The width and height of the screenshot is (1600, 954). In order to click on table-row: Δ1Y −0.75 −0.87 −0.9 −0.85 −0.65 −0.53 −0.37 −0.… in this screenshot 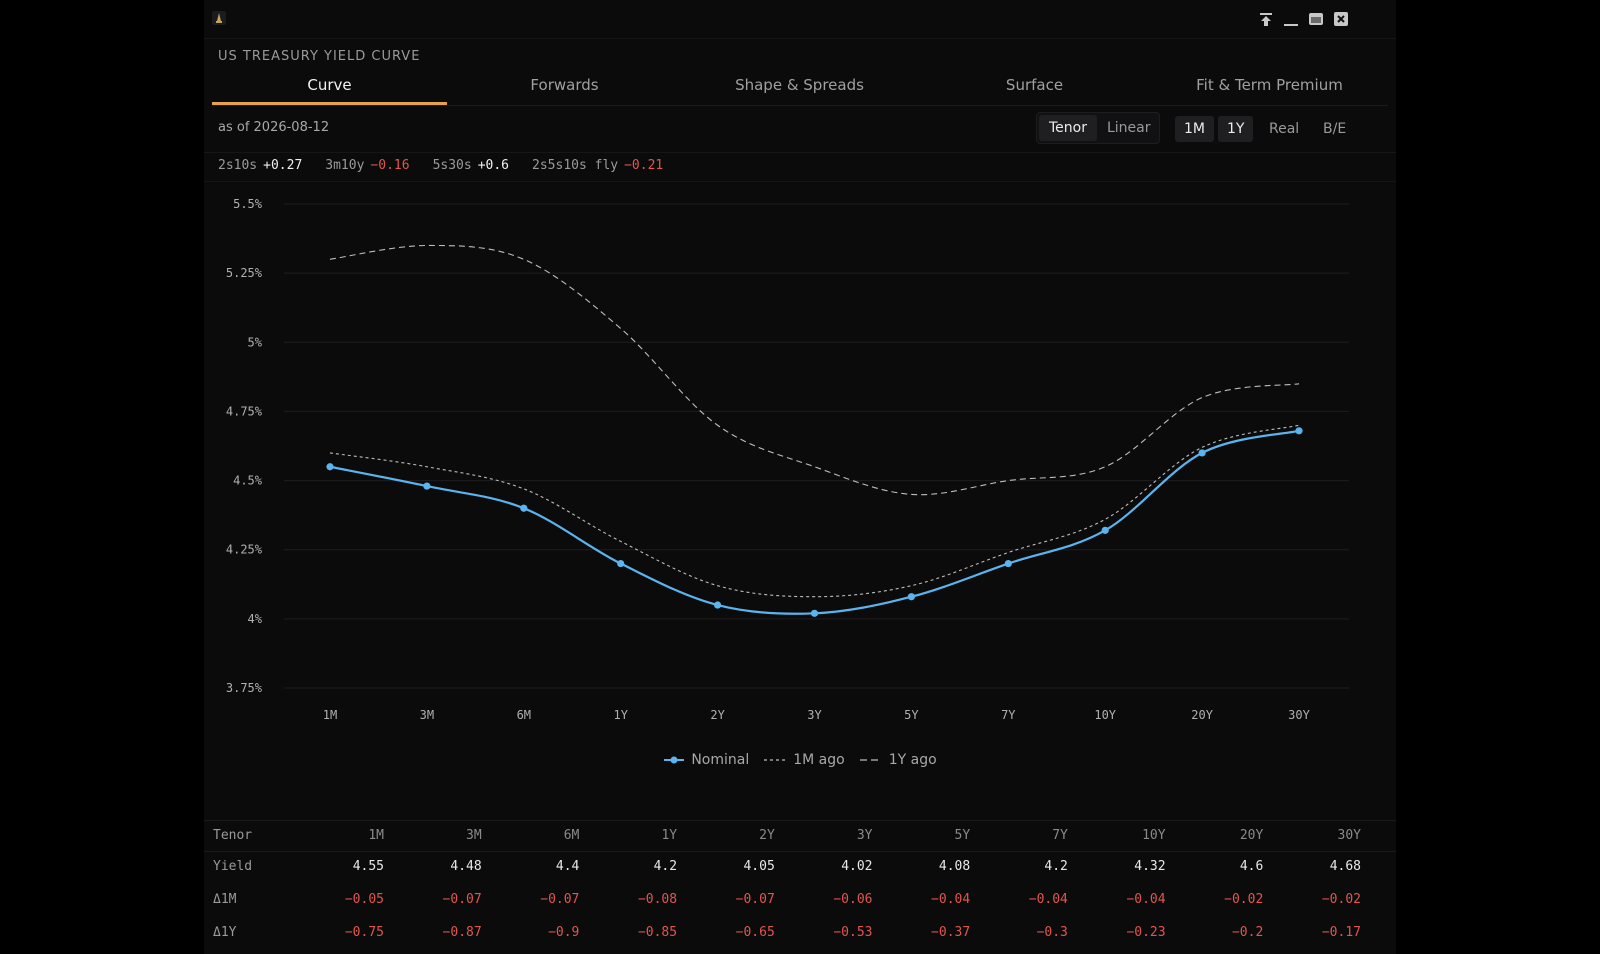, I will do `click(800, 934)`.